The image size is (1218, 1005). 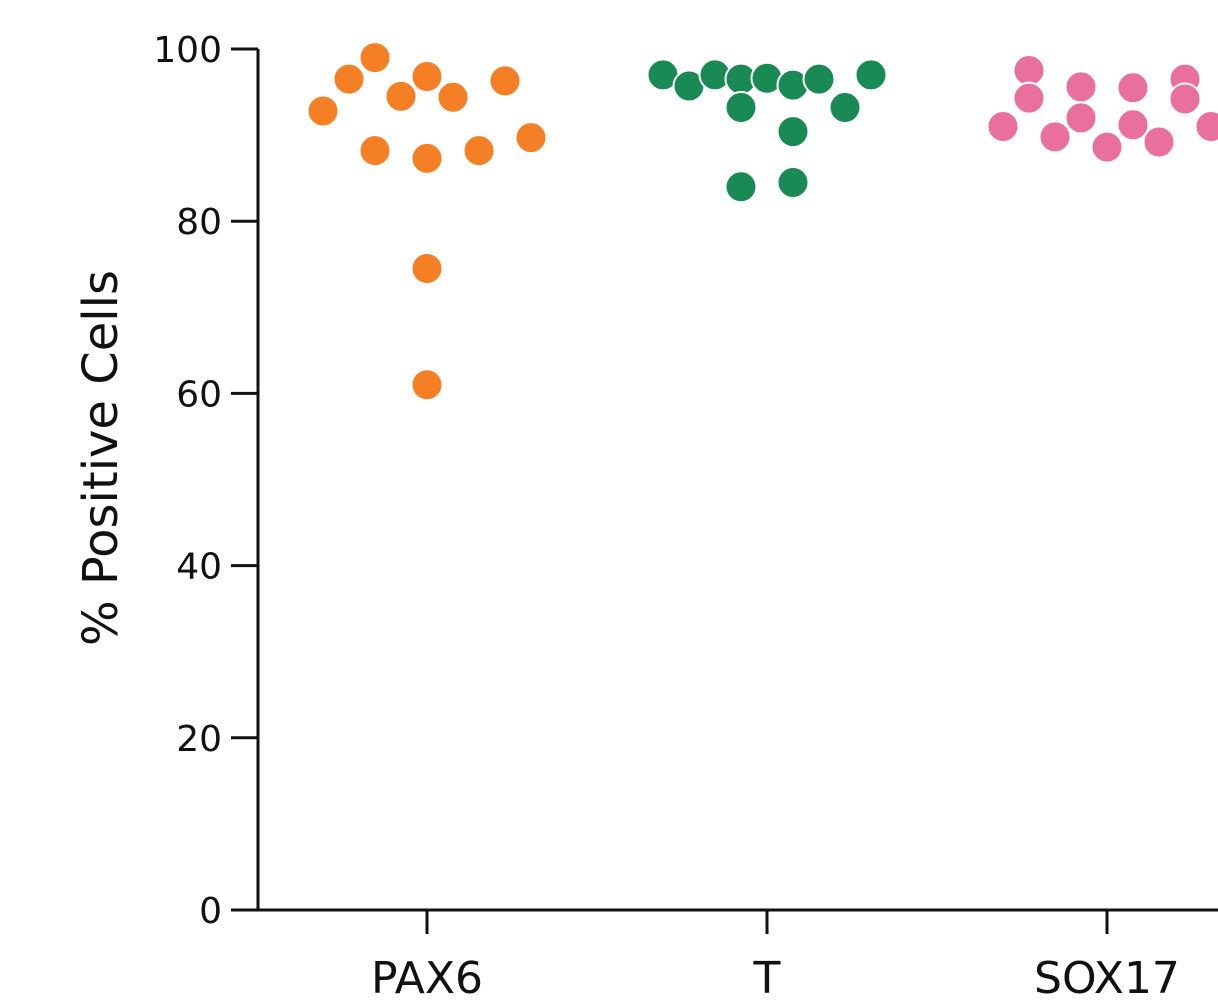 I want to click on series-sox17, so click(x=1102, y=109).